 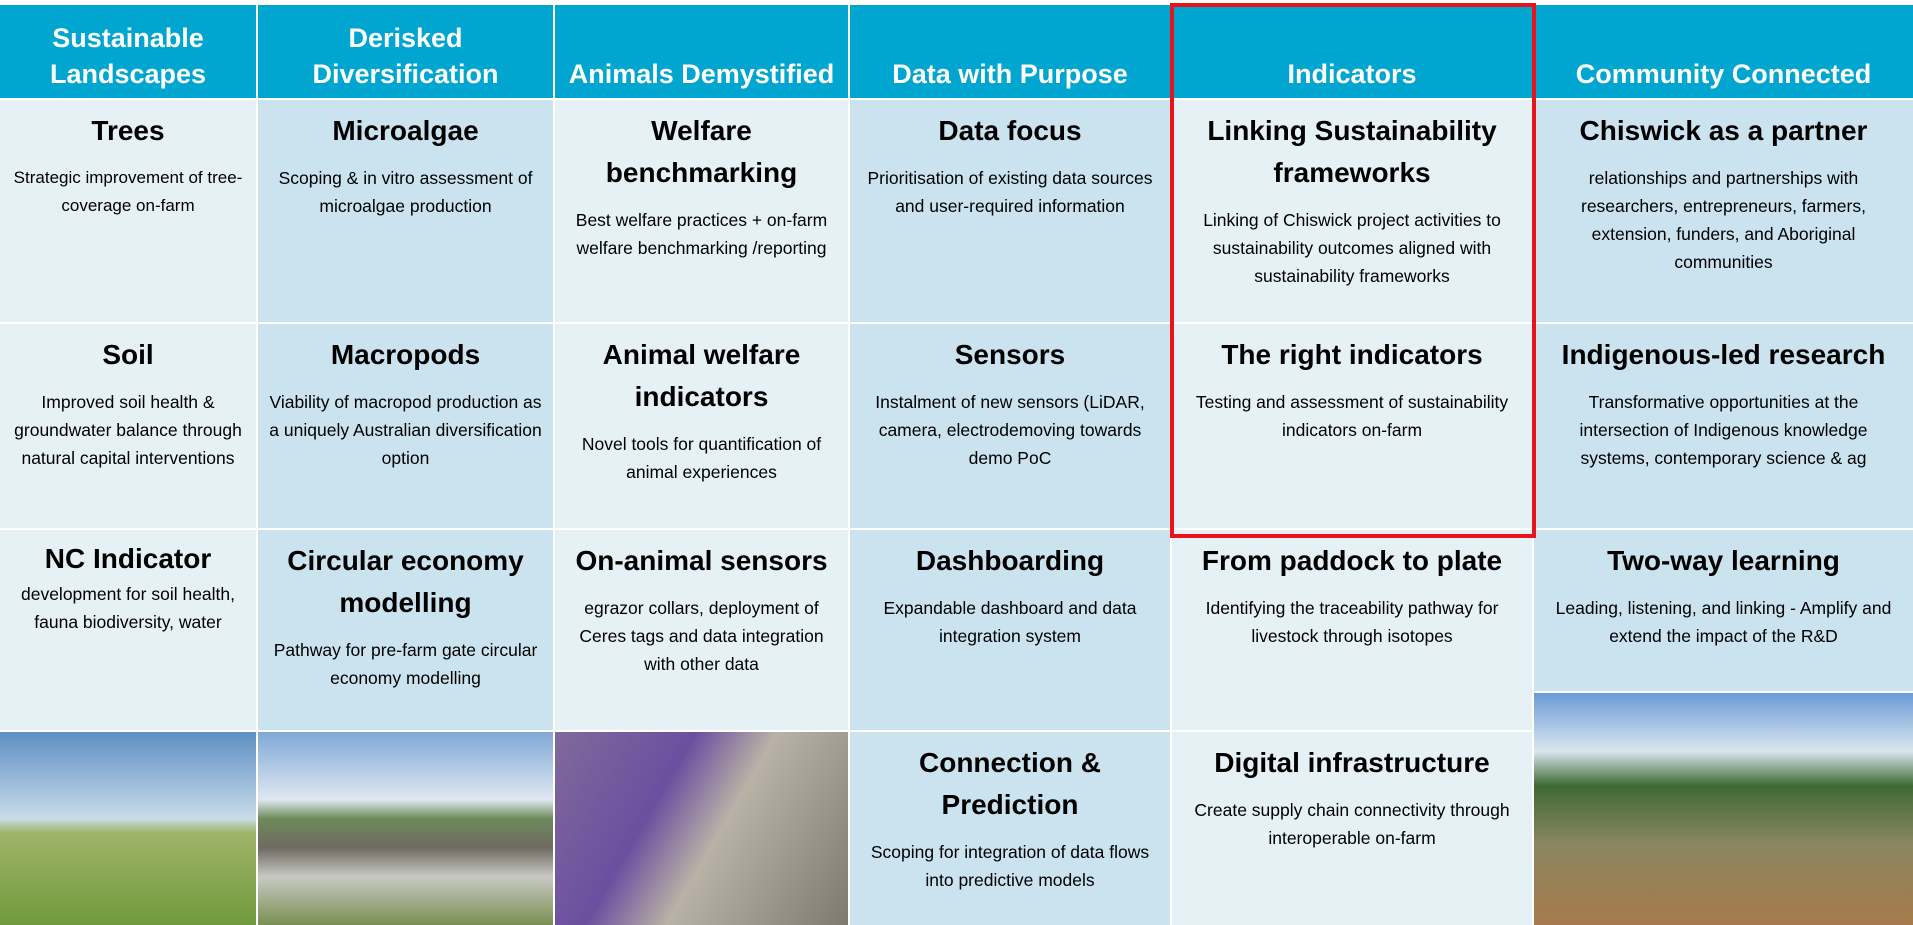 I want to click on cell-title: Digital infrastructure, so click(x=1352, y=762).